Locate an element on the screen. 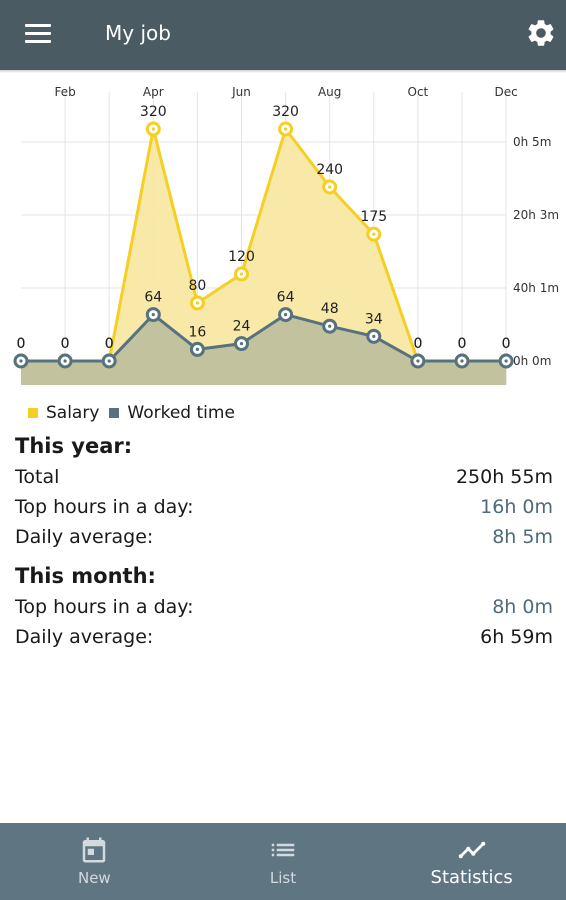 The image size is (566, 900). this-month-heading: This month: is located at coordinates (85, 576).